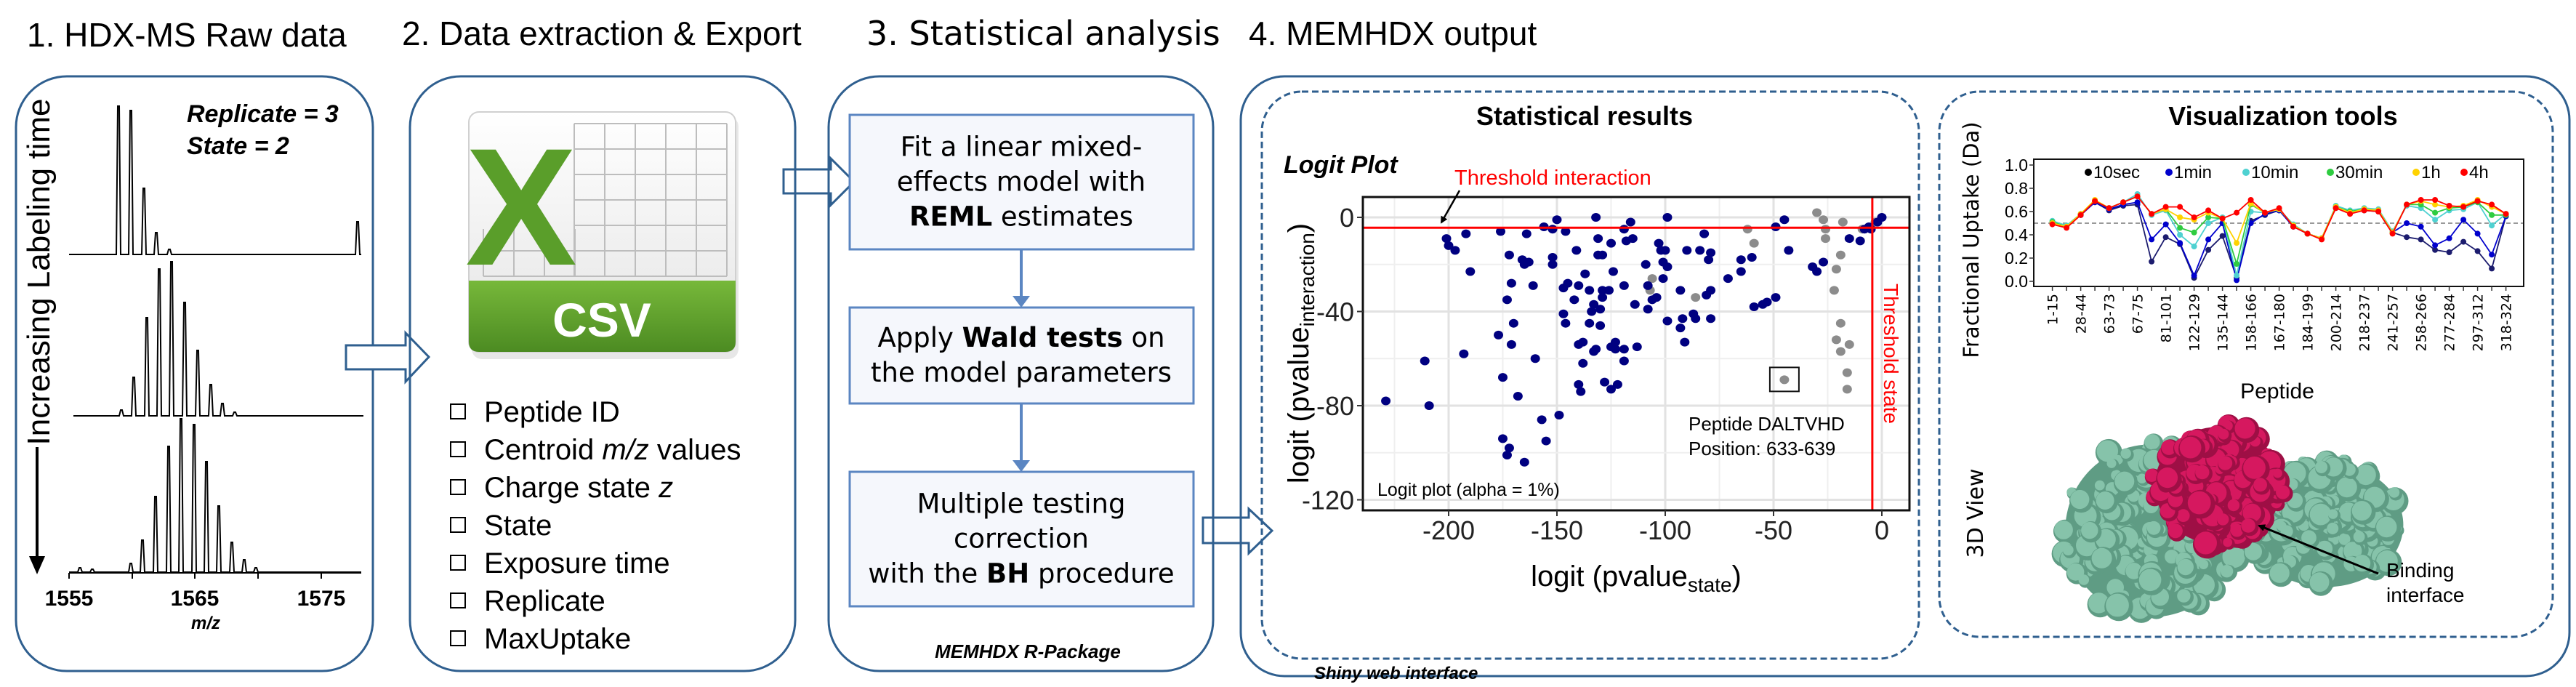  I want to click on x-tick-label: 218-237, so click(2365, 322).